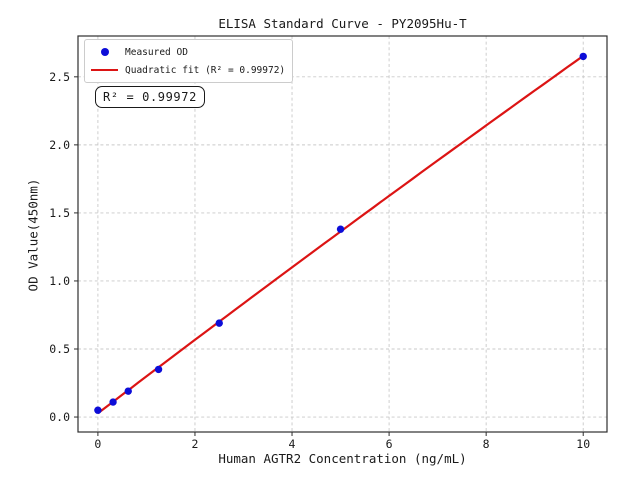 This screenshot has height=480, width=640. What do you see at coordinates (292, 444) in the screenshot?
I see `x-tick-label: 4` at bounding box center [292, 444].